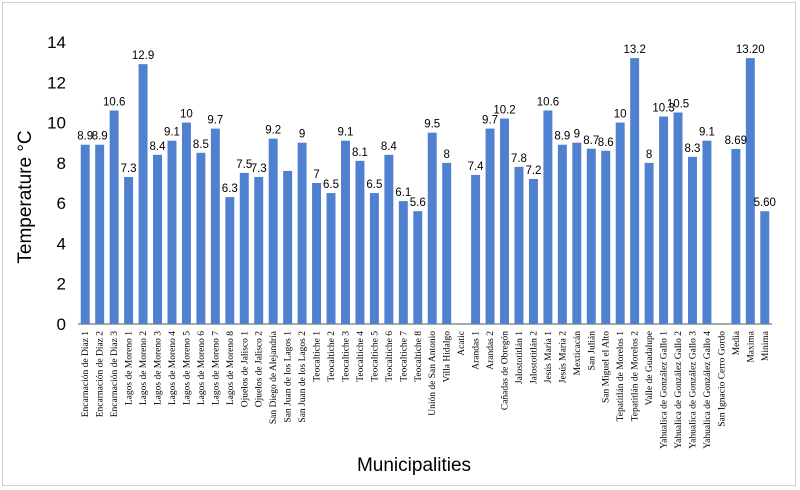 This screenshot has height=490, width=800. I want to click on data-label: 10, so click(620, 115).